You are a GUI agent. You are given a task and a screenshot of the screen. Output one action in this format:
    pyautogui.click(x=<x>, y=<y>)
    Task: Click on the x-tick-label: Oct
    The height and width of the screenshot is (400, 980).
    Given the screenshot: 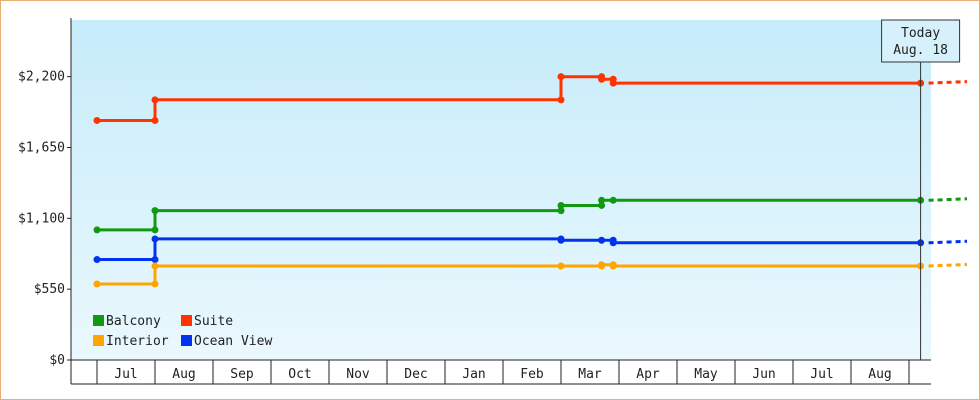 What is the action you would take?
    pyautogui.click(x=299, y=374)
    